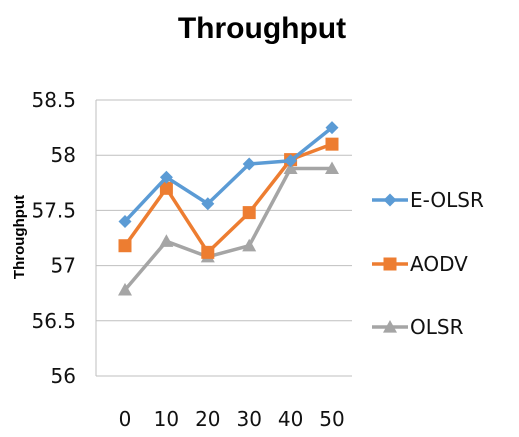 Image resolution: width=519 pixels, height=437 pixels. Describe the element at coordinates (166, 419) in the screenshot. I see `x-tick-label: 10` at that location.